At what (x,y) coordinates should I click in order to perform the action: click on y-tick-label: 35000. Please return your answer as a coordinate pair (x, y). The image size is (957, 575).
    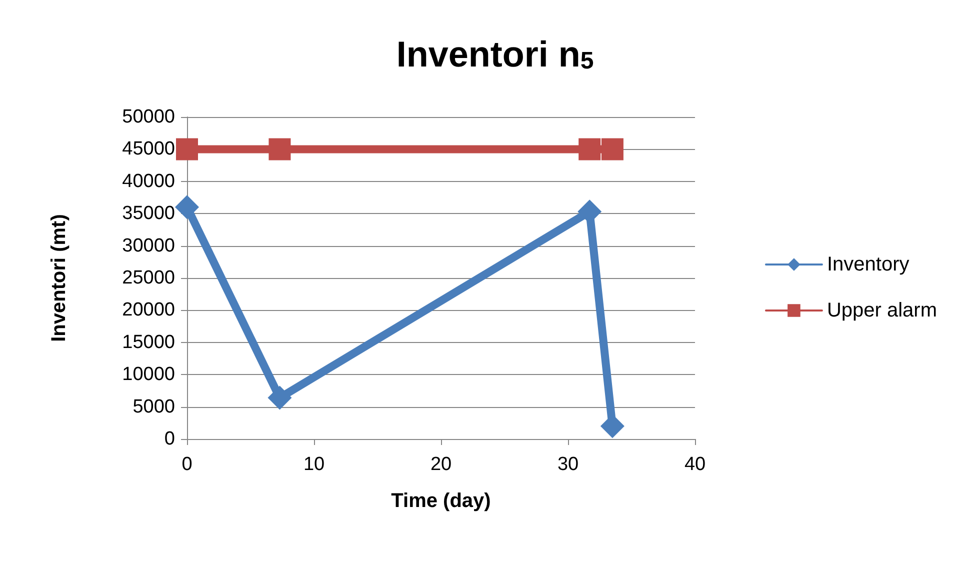
    Looking at the image, I should click on (148, 213).